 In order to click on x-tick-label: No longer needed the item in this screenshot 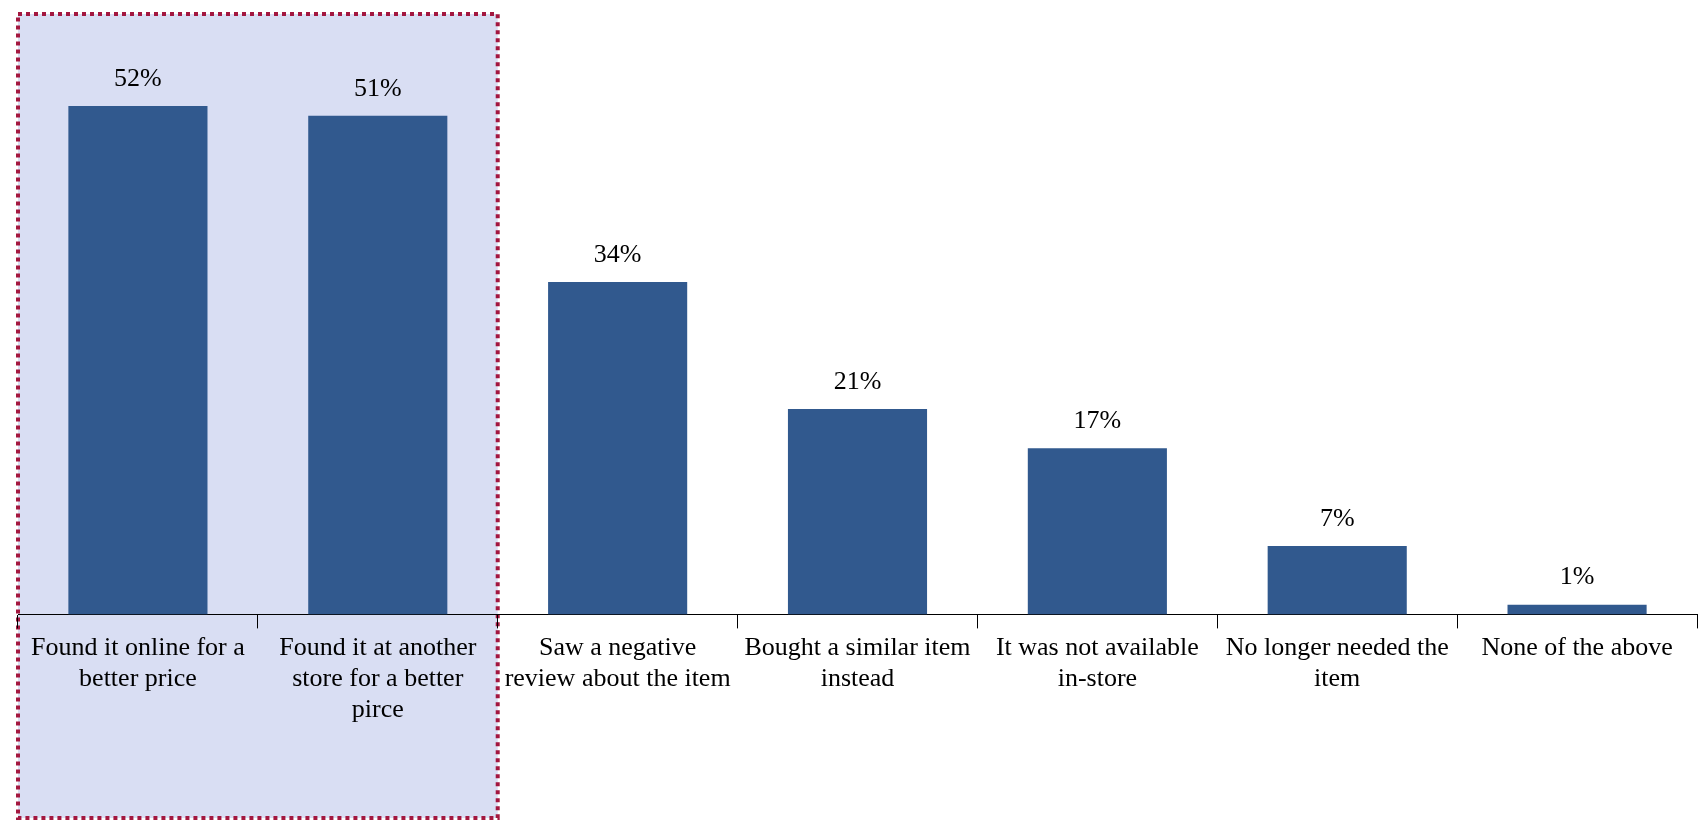, I will do `click(1337, 662)`.